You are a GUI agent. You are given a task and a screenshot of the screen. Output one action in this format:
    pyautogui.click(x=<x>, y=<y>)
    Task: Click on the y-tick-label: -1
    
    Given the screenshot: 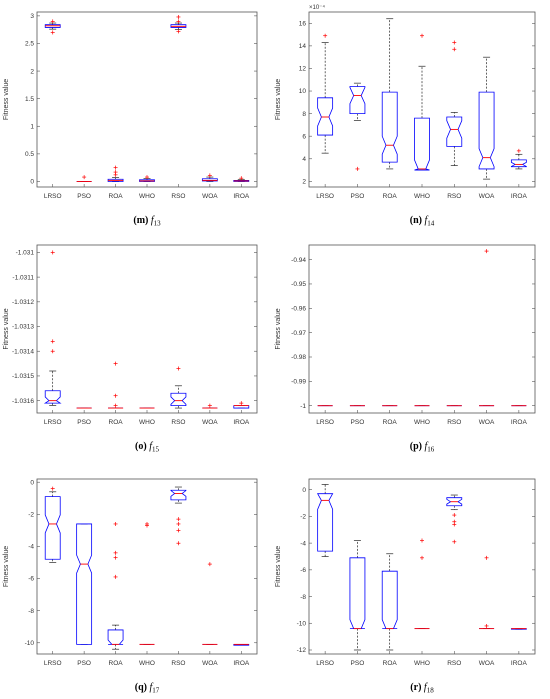 What is the action you would take?
    pyautogui.click(x=303, y=406)
    